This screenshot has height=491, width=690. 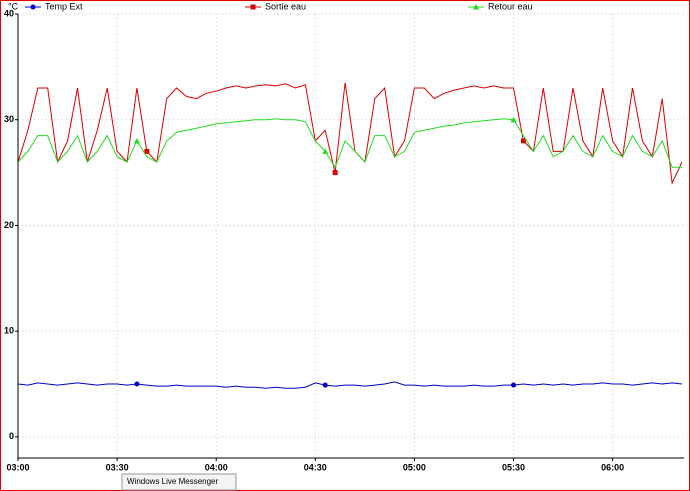 What do you see at coordinates (612, 467) in the screenshot?
I see `x-tick-label: 06:00` at bounding box center [612, 467].